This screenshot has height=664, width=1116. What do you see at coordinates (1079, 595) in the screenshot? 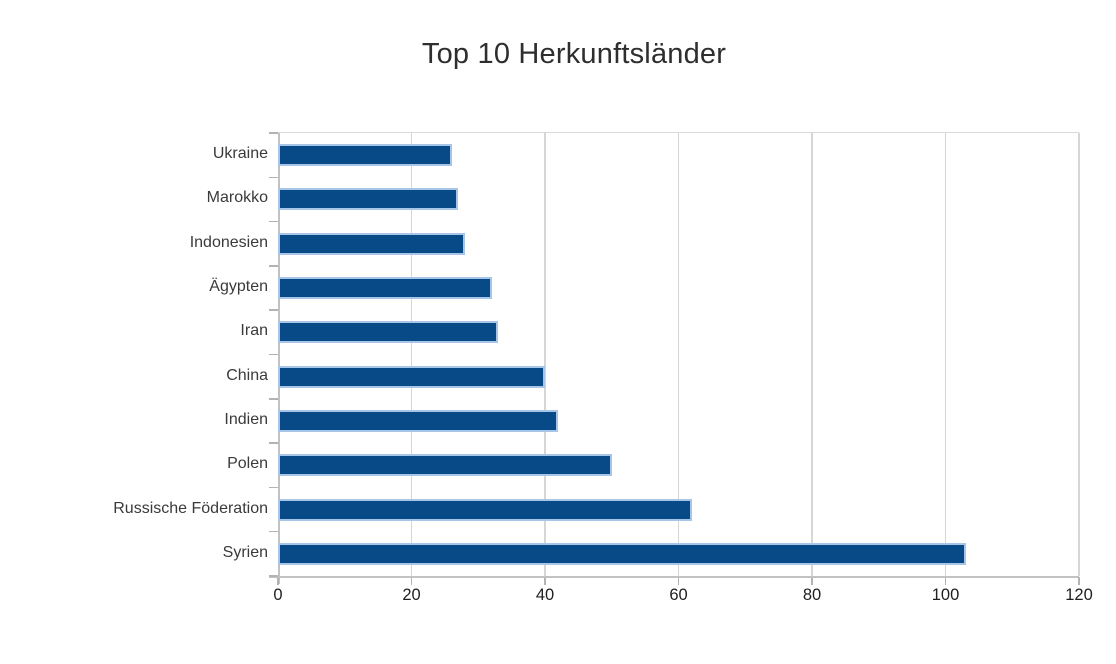
I see `x-axis-tick-label-120: 120` at bounding box center [1079, 595].